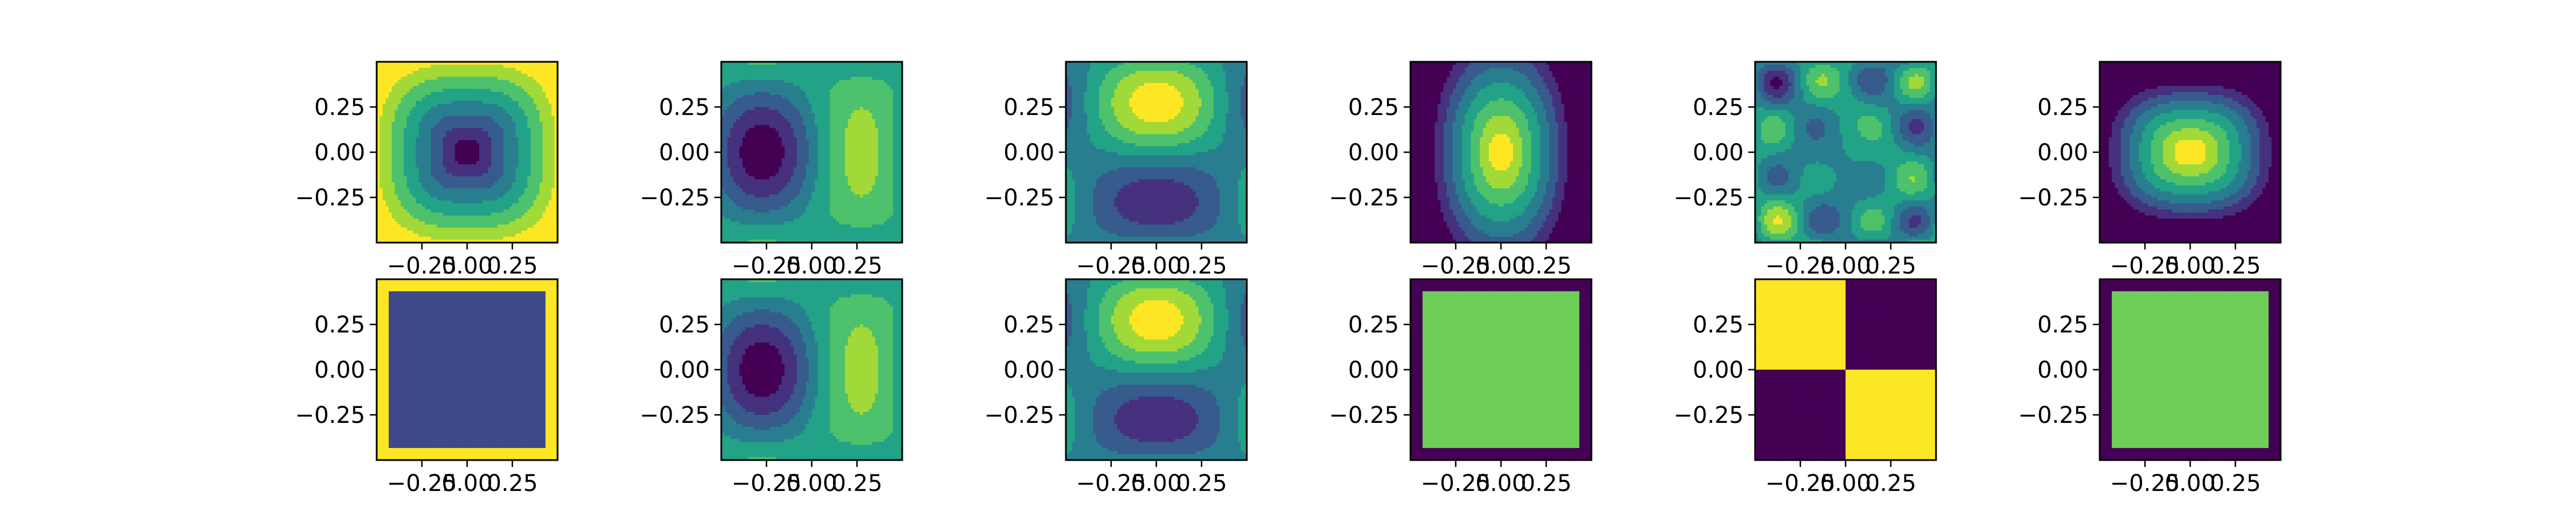 This screenshot has width=2576, height=515. I want to click on subplot-r1-c5: 0.250.00−0.25−0.250.000.25, so click(2150, 387).